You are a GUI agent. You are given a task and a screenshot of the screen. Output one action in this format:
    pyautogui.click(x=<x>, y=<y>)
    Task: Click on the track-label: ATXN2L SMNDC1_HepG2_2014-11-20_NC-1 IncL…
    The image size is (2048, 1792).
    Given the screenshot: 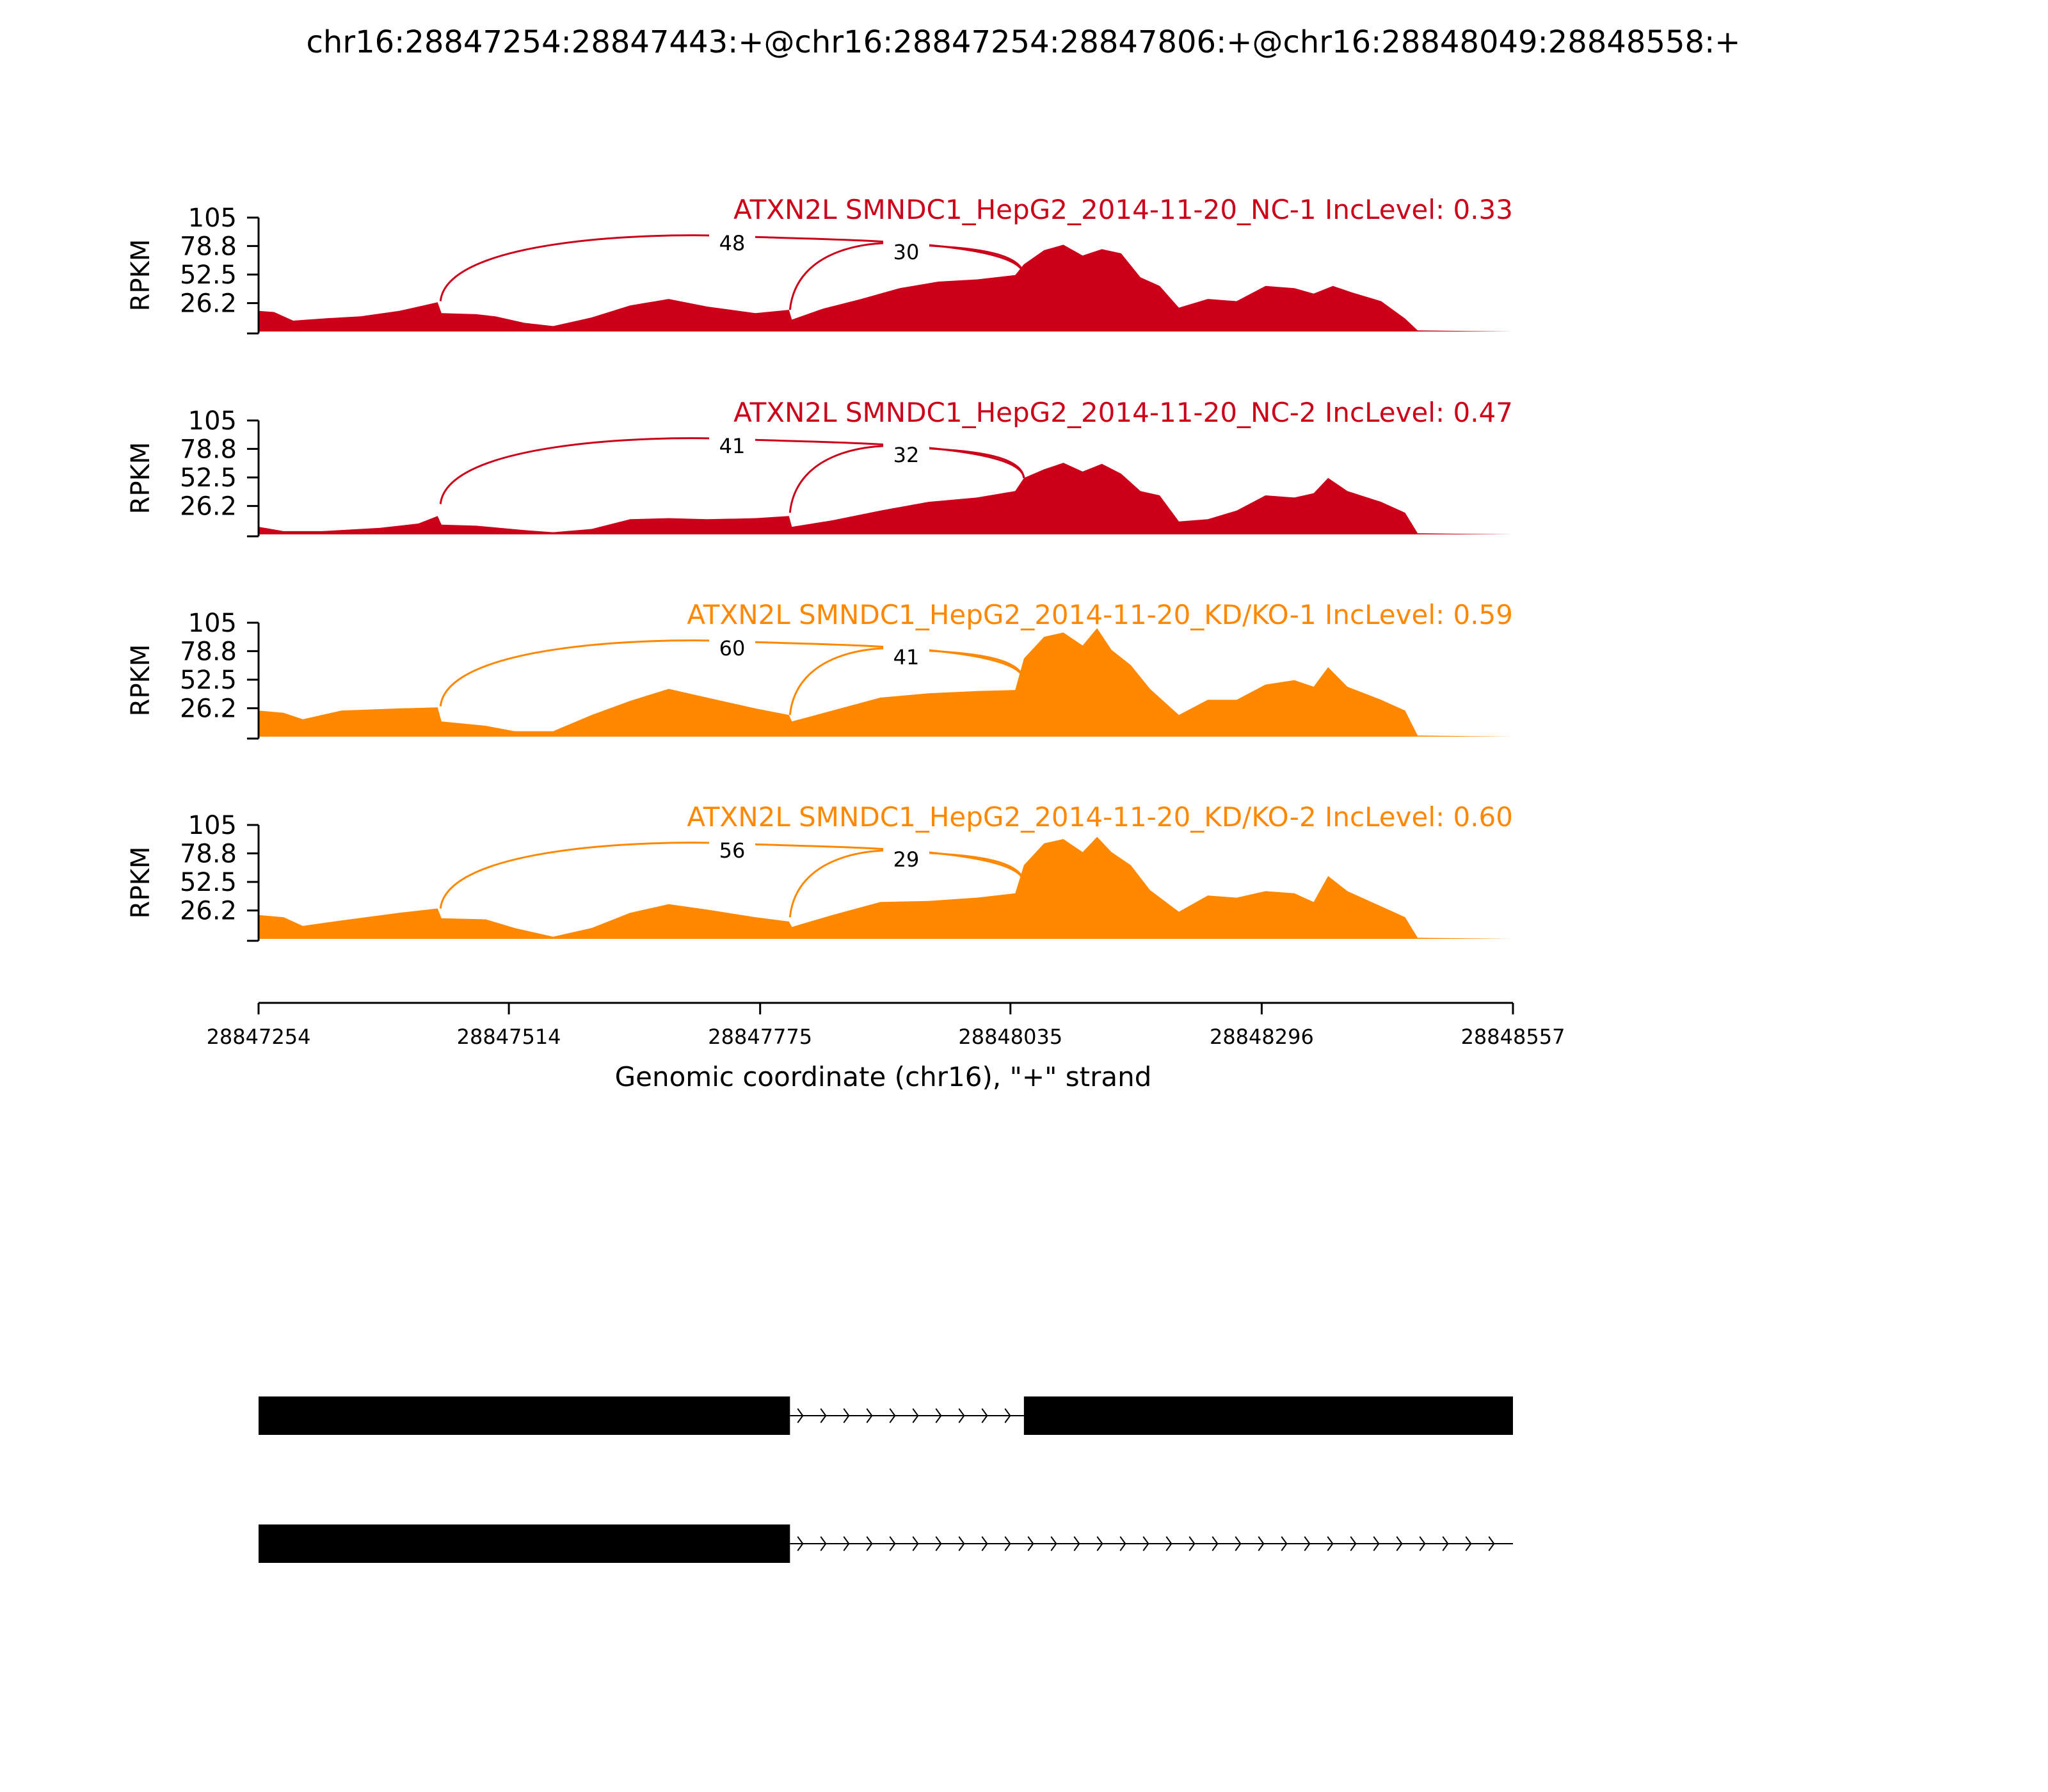 What is the action you would take?
    pyautogui.click(x=1123, y=209)
    